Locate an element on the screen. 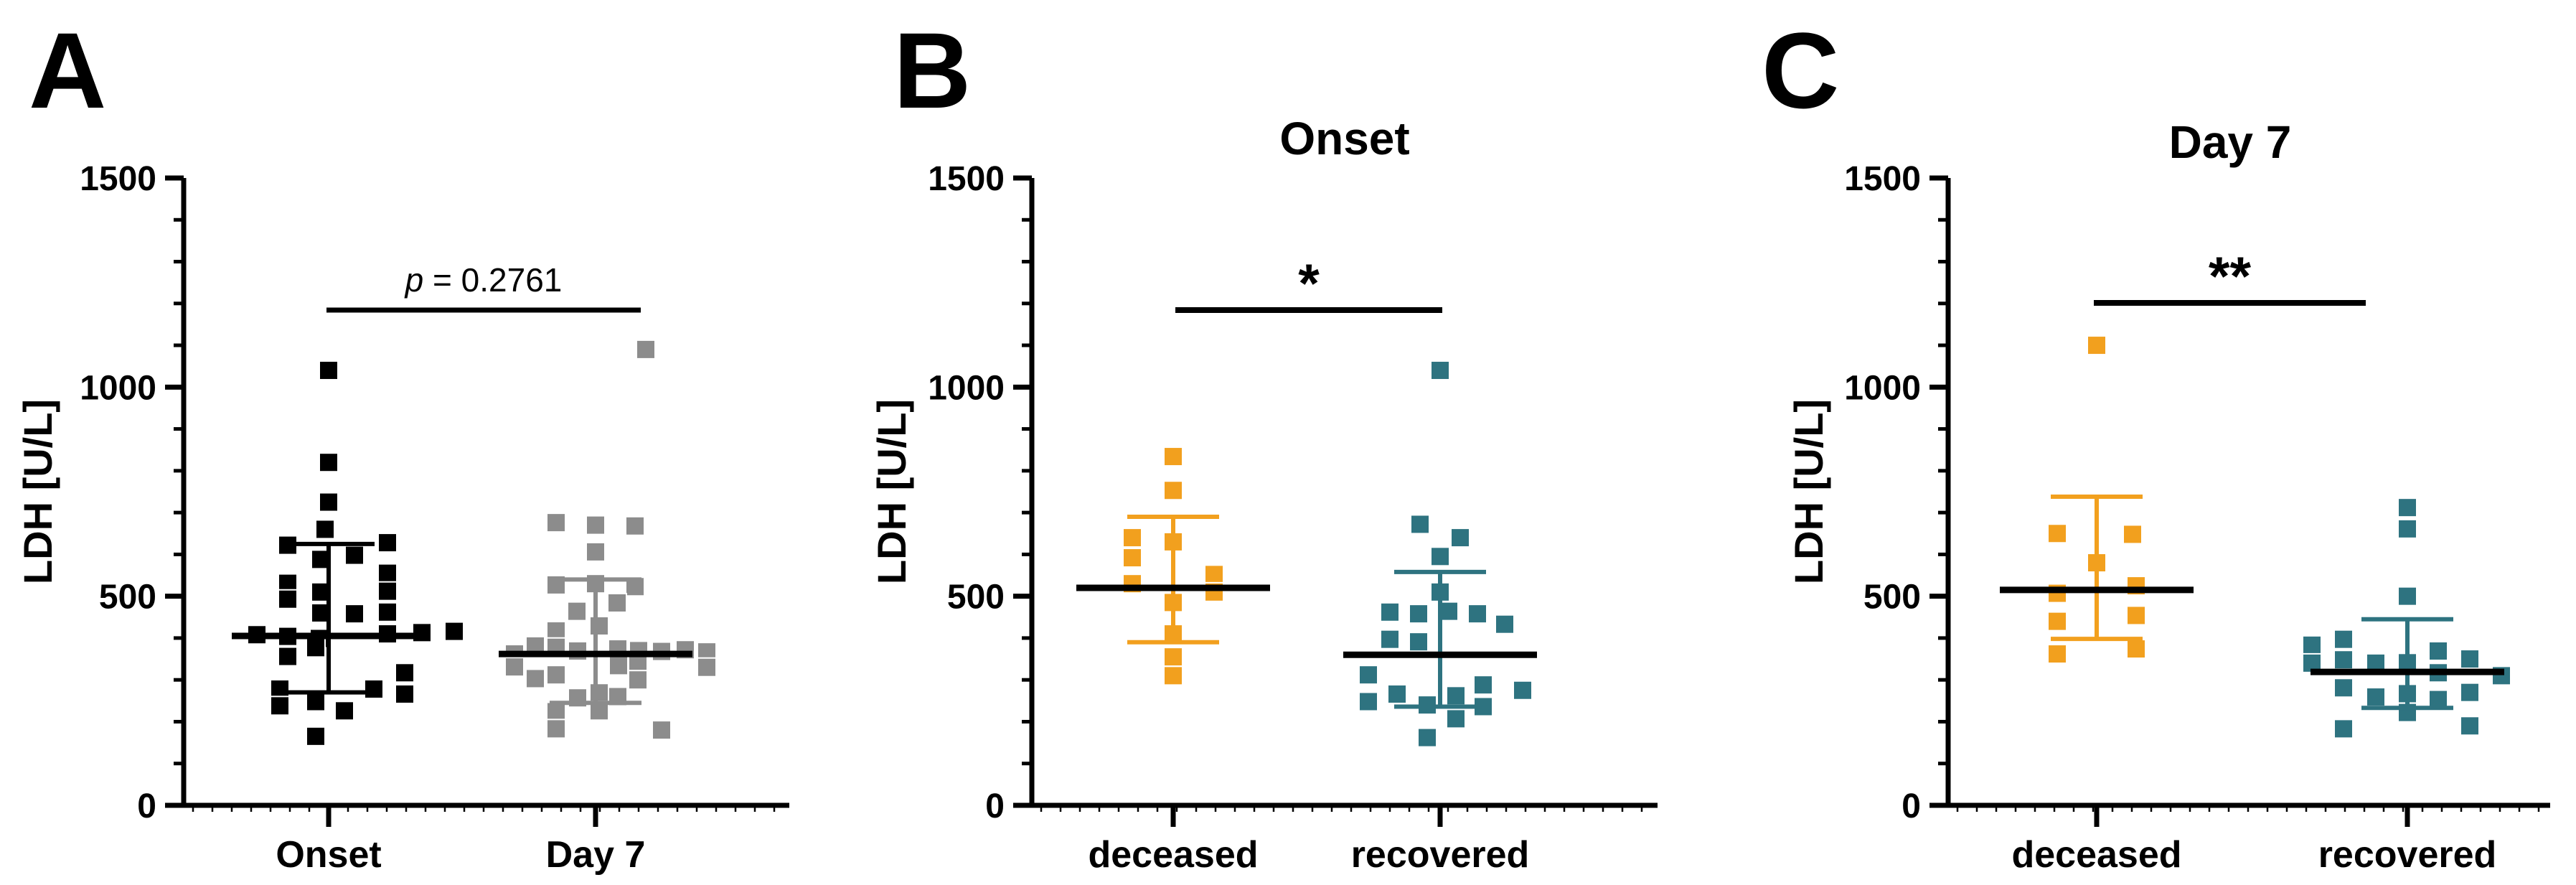  panel-title: Onset is located at coordinates (1344, 138).